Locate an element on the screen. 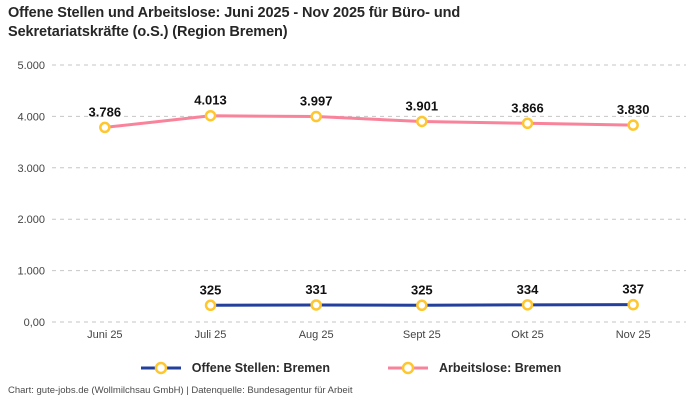 This screenshot has width=700, height=400. legend-swatch-offene-stellen-bremen is located at coordinates (160, 368).